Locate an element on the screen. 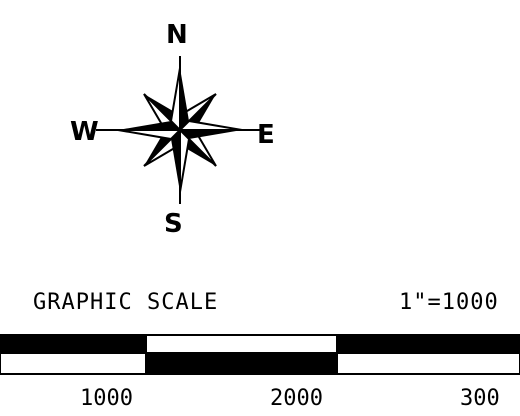  compass-rose-icon is located at coordinates (180, 130).